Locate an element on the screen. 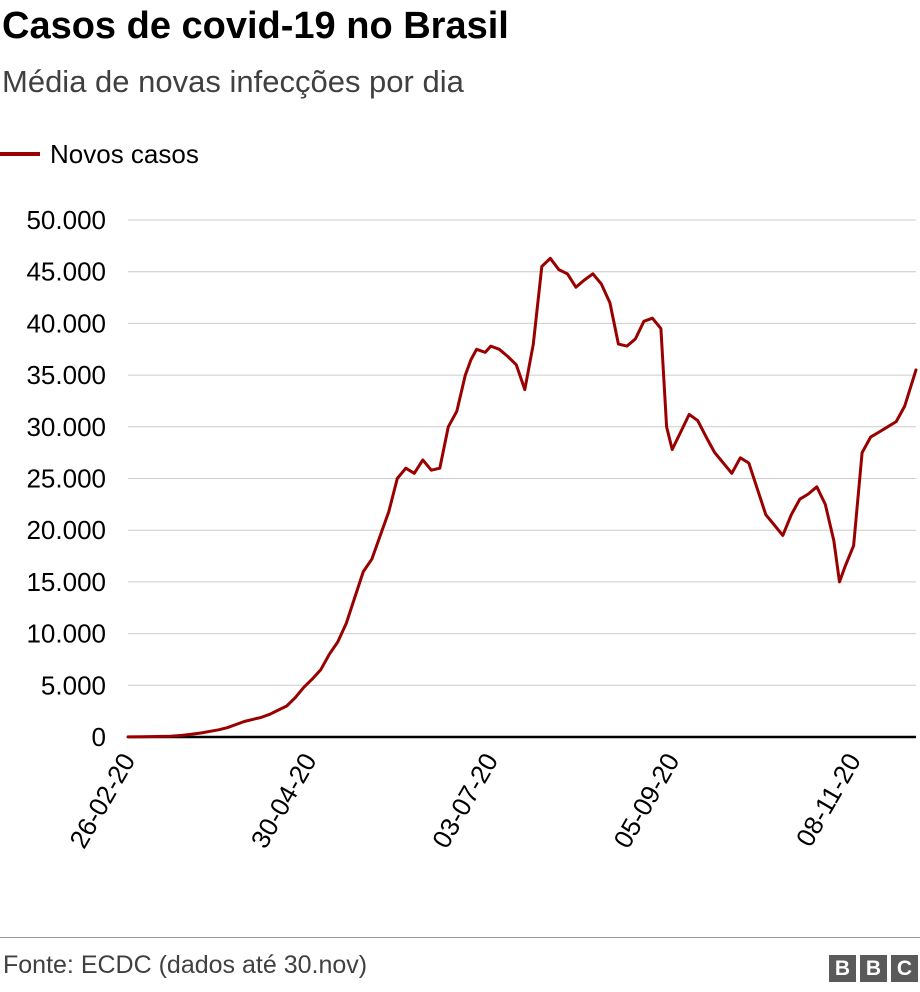  y-tick-label: 50.000 is located at coordinates (66, 220).